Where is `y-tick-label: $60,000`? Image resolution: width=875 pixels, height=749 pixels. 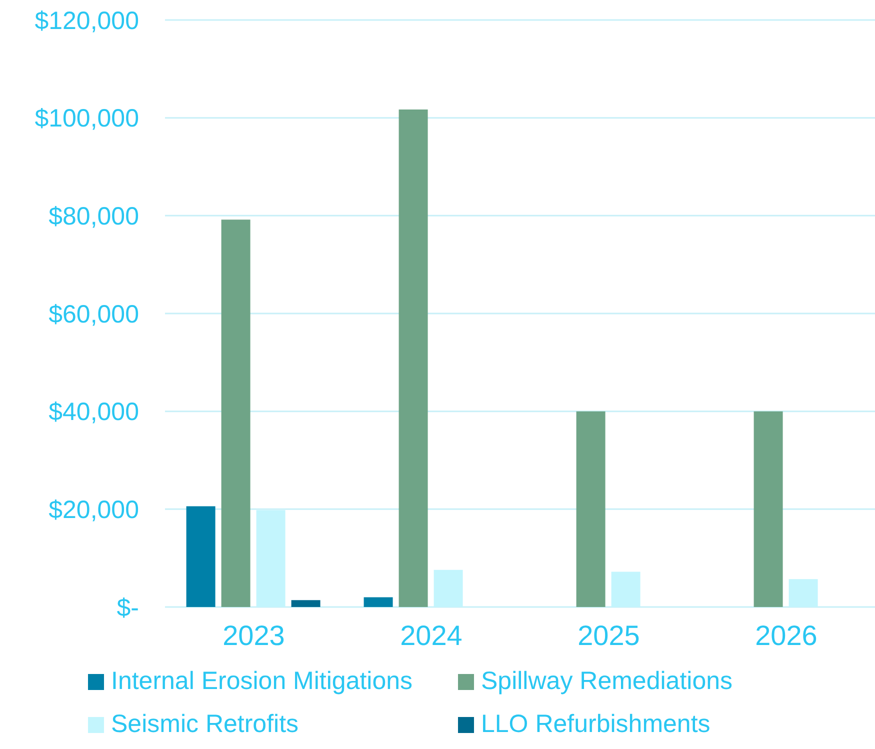
y-tick-label: $60,000 is located at coordinates (93, 314).